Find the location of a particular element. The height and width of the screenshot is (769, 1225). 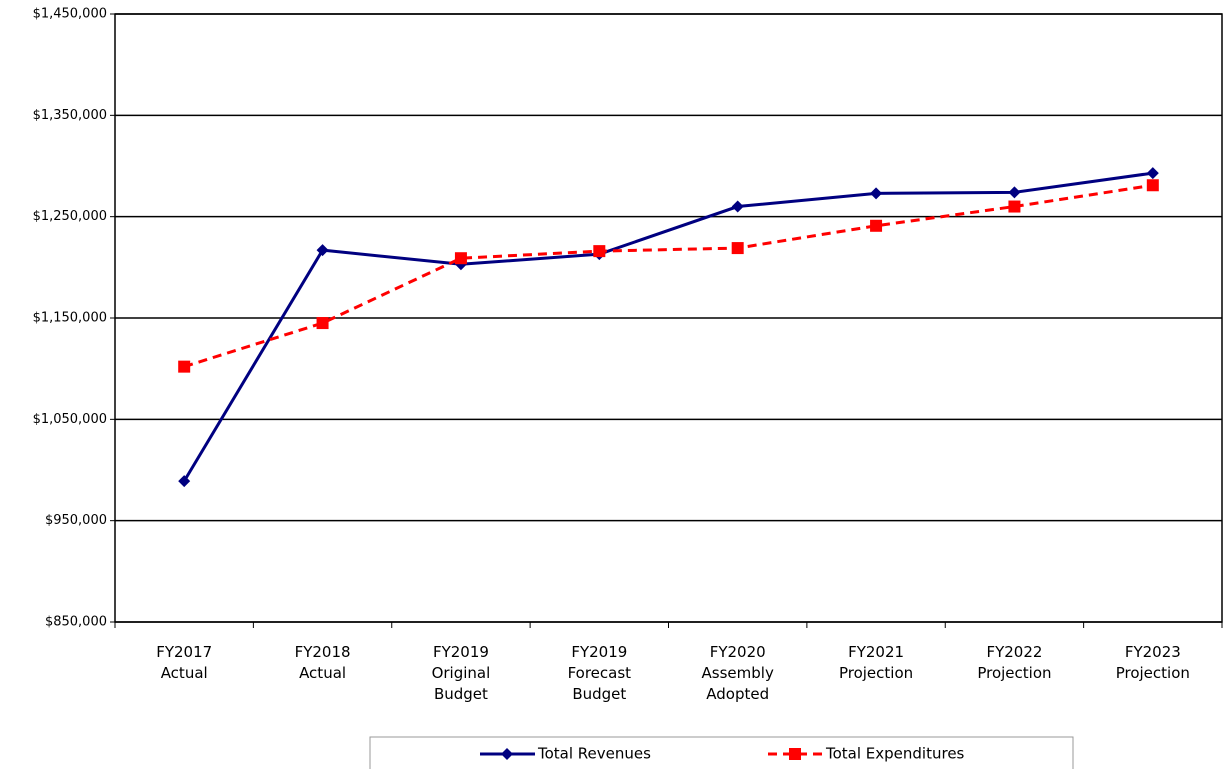

y-tick-label: $1,350,000 is located at coordinates (70, 115).